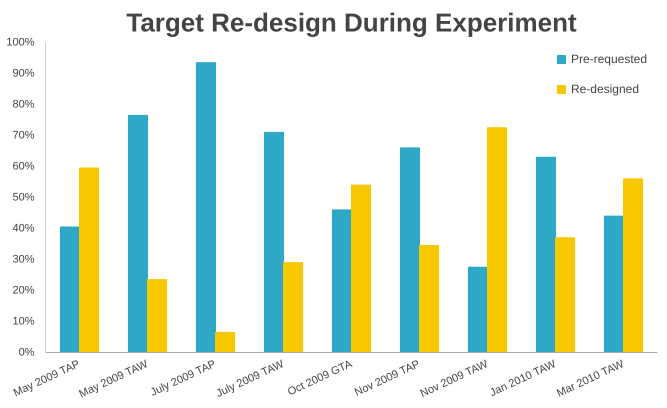  I want to click on y-tick-label: 0%, so click(26, 352).